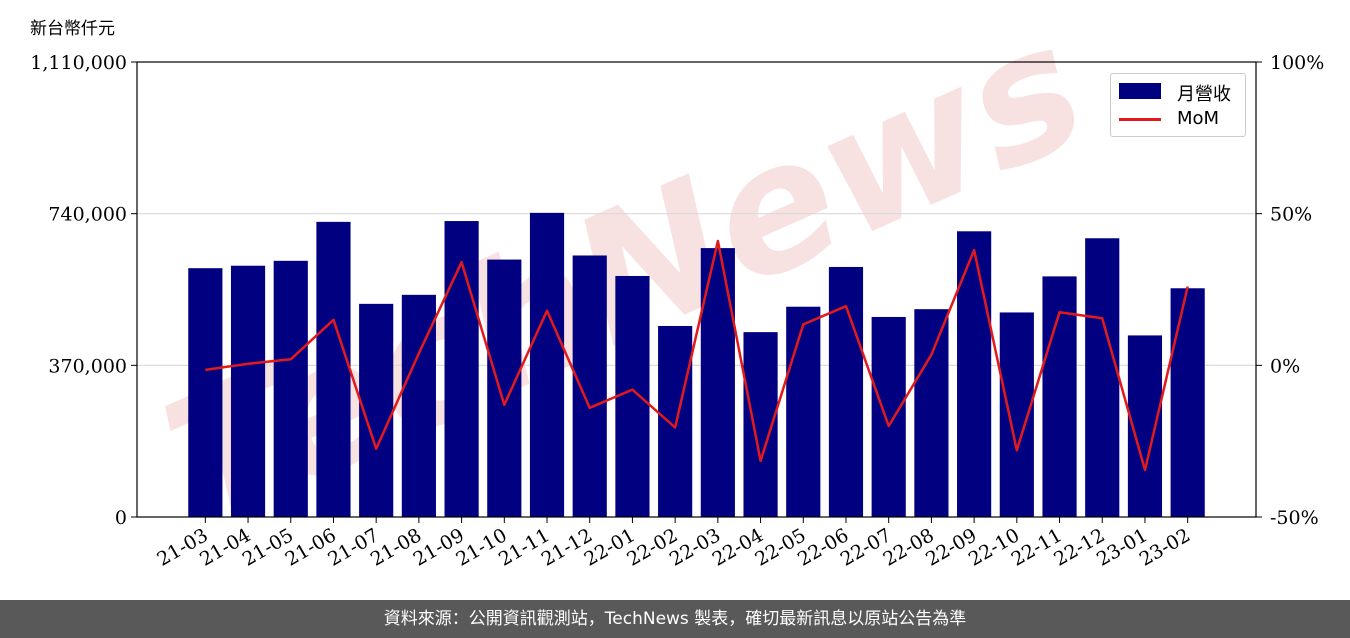  I want to click on y-right-tick-label: 0%, so click(1285, 366).